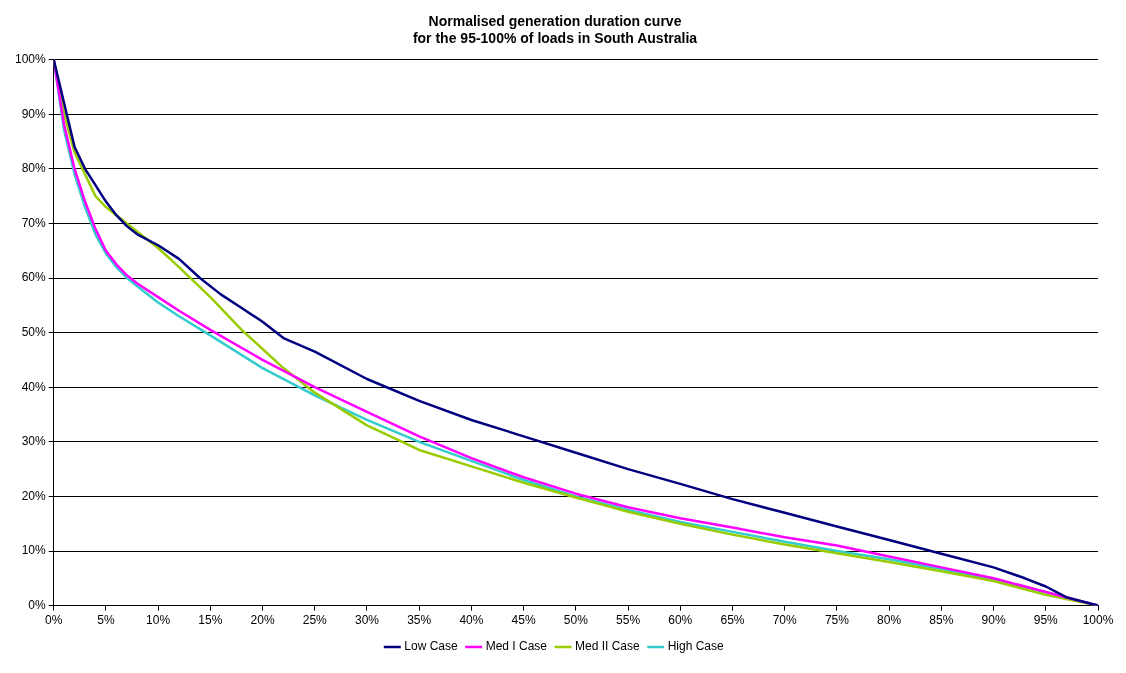 The image size is (1126, 673). I want to click on chart-title: Normalised generation duration curve for the 95-100% of loads in South Australia, so click(555, 30).